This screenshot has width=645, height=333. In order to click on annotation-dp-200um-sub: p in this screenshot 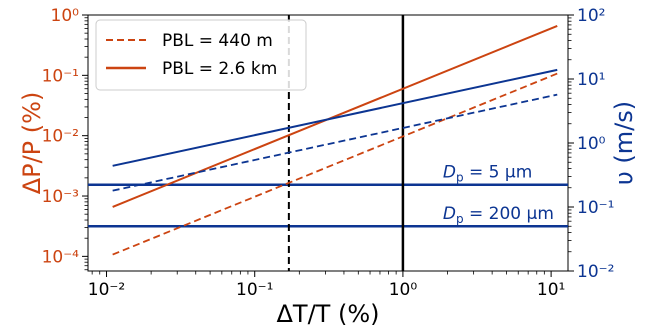, I will do `click(460, 219)`.